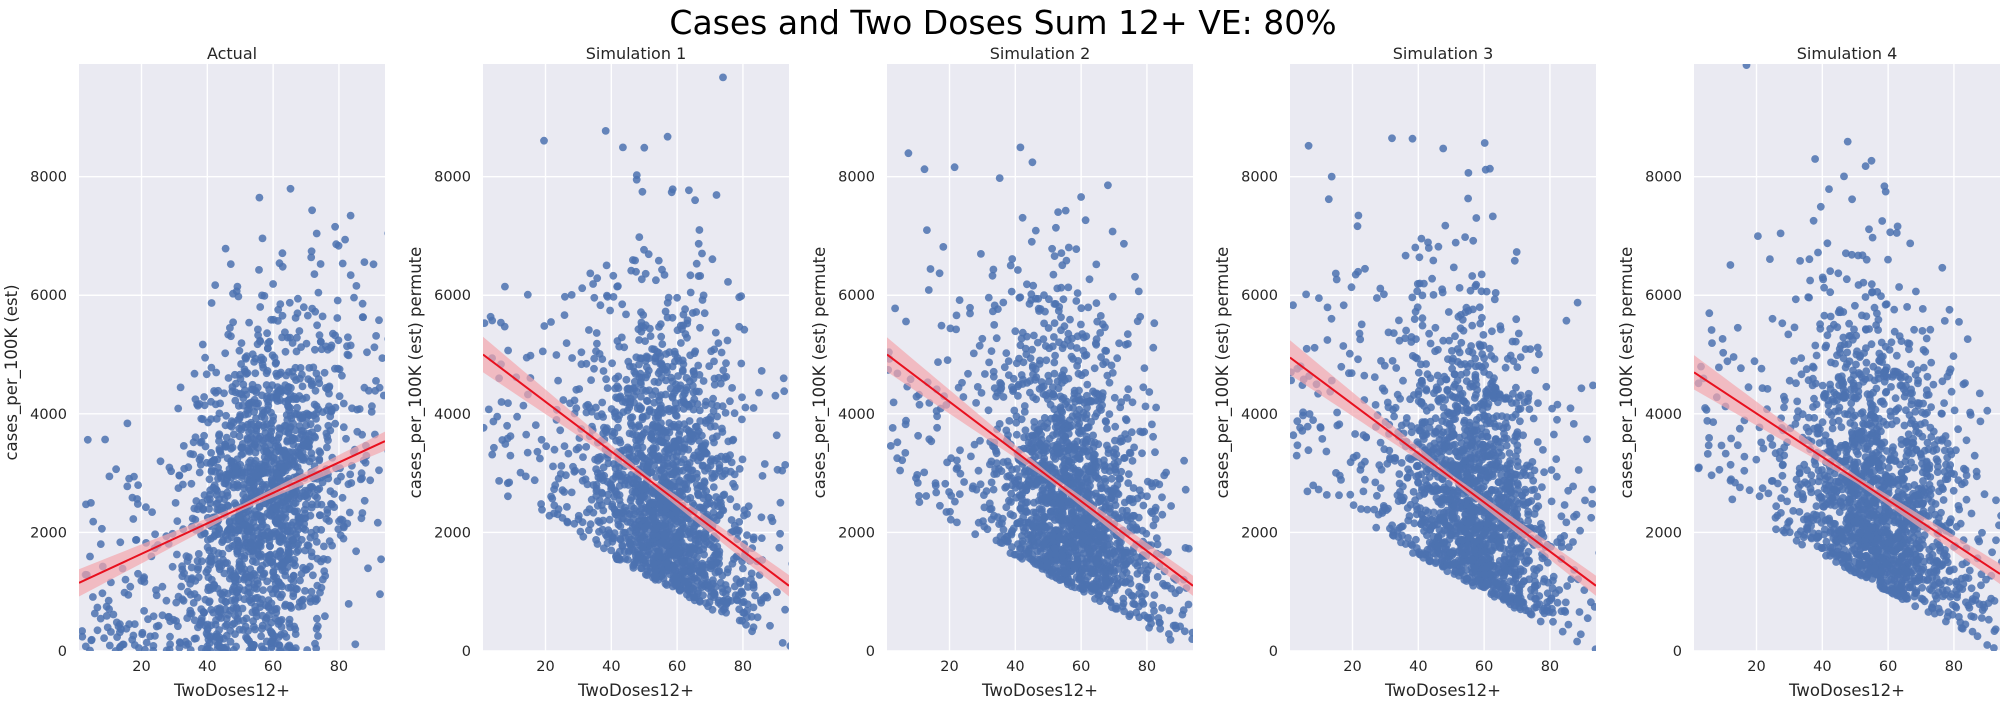  What do you see at coordinates (339, 667) in the screenshot?
I see `x-tick-label: 80` at bounding box center [339, 667].